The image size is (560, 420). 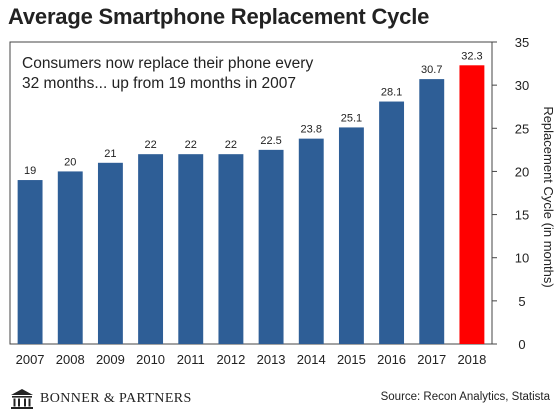 What do you see at coordinates (22, 399) in the screenshot?
I see `building-columns-icon` at bounding box center [22, 399].